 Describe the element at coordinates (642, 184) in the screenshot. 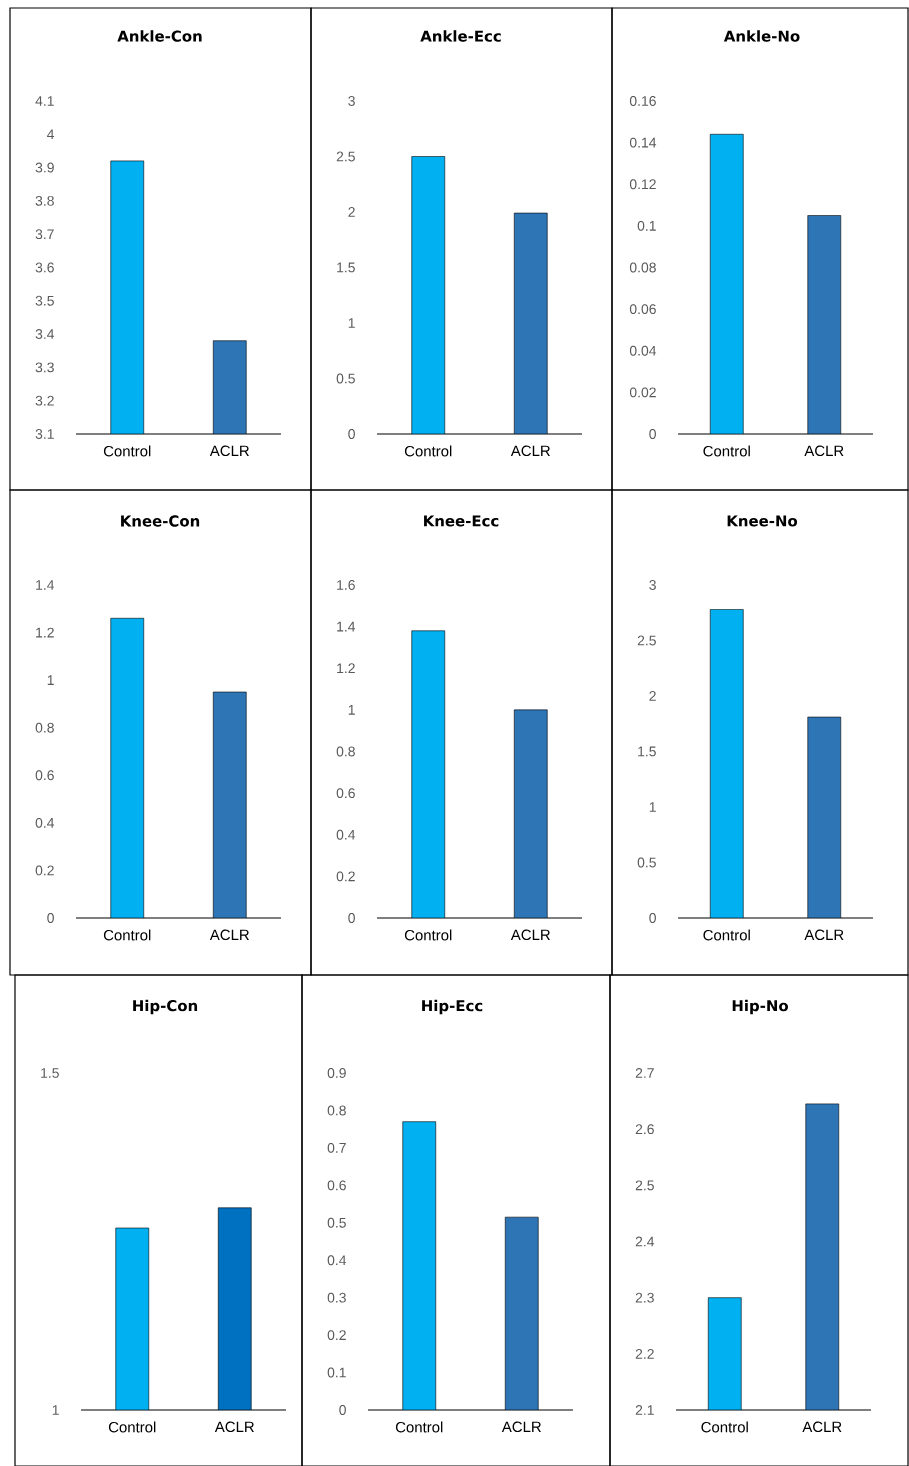

I see `y-tick-label: 0.12` at that location.